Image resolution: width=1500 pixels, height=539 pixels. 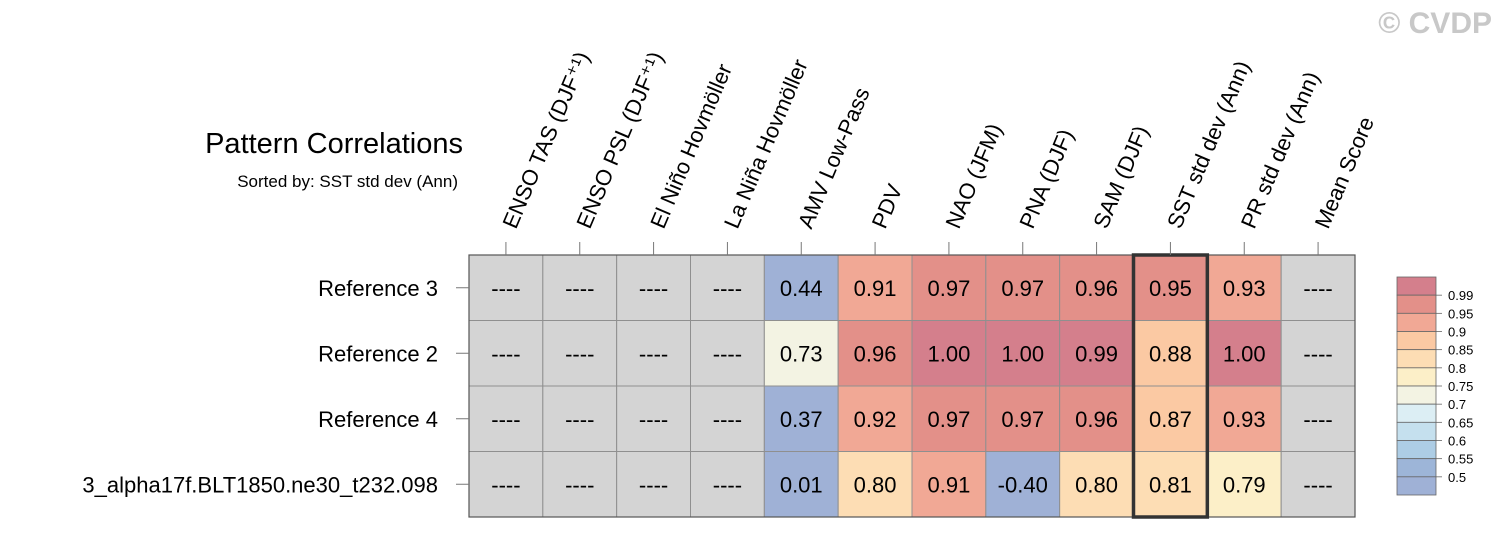 What do you see at coordinates (834, 158) in the screenshot?
I see `column-label: AMV Low-Pass` at bounding box center [834, 158].